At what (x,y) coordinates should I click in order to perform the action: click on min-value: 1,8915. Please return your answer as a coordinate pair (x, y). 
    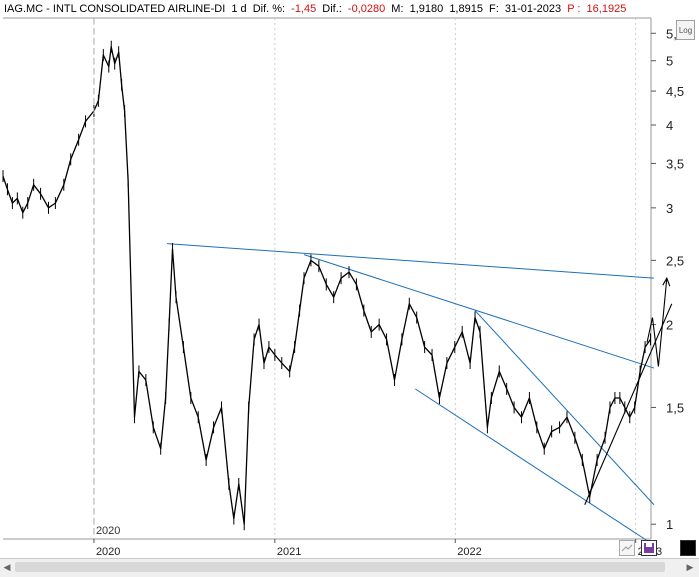
    Looking at the image, I should click on (466, 9).